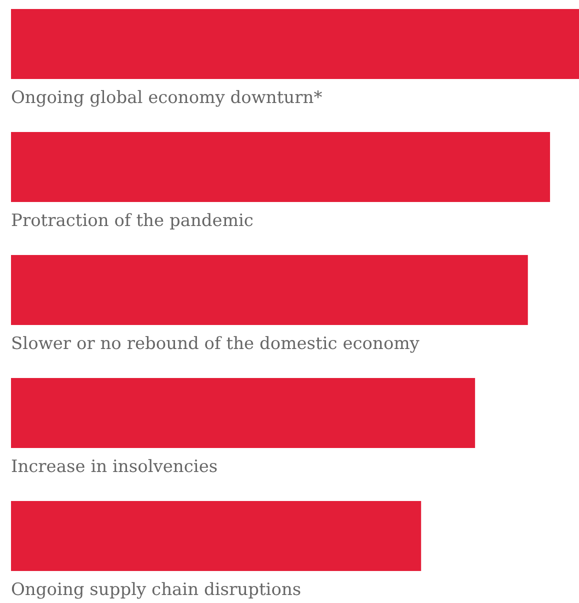  Describe the element at coordinates (156, 590) in the screenshot. I see `y-tick-label: Ongoing supply chain disruptions` at that location.